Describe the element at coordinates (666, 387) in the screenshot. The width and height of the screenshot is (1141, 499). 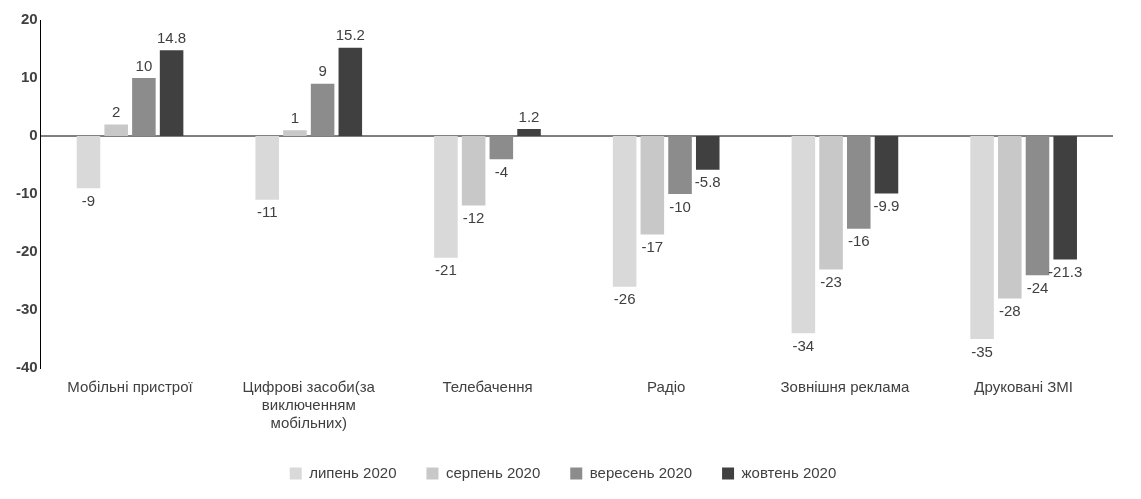
I see `x-tick-label: Радіо` at that location.